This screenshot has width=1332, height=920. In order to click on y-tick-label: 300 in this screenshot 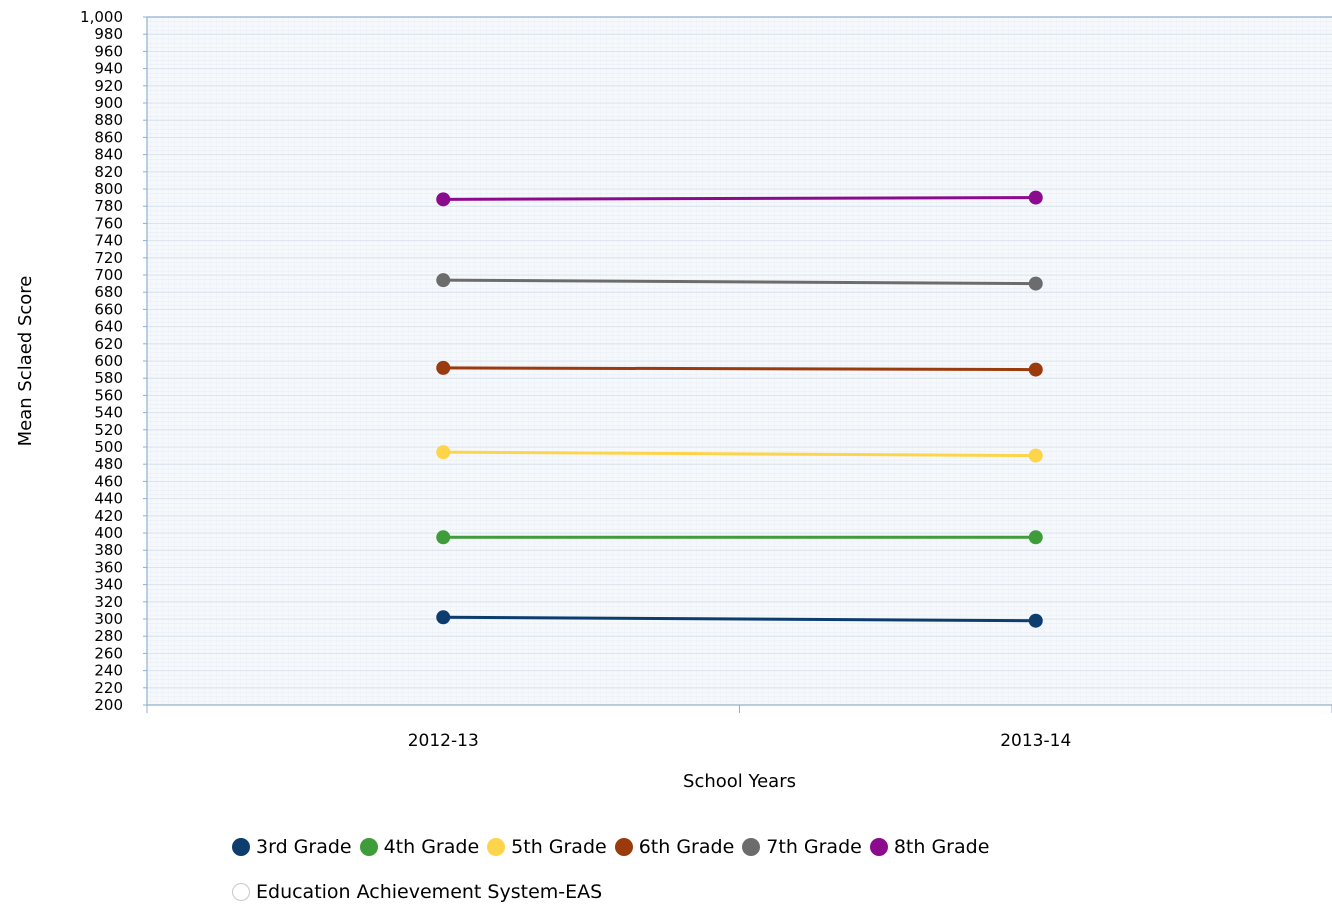, I will do `click(108, 619)`.